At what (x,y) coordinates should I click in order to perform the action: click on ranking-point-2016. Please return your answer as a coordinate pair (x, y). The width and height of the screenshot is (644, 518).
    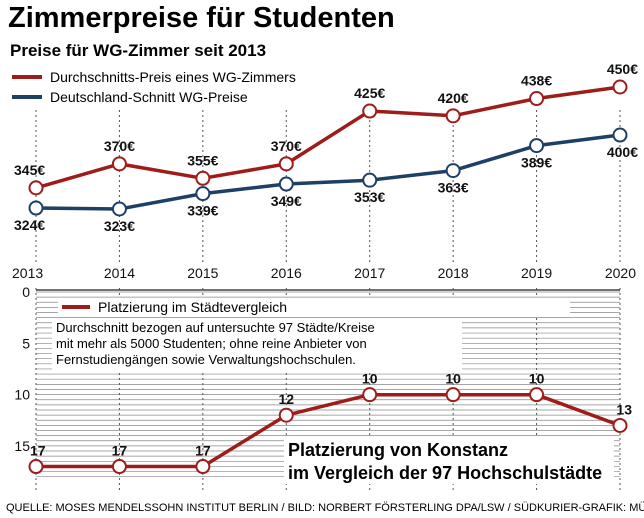
    Looking at the image, I should click on (286, 415).